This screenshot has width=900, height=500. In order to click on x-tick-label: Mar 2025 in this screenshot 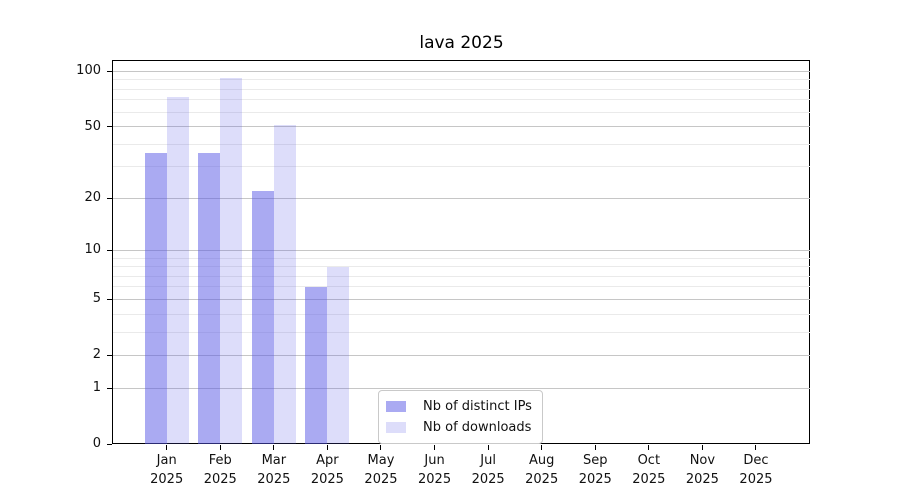, I will do `click(274, 470)`.